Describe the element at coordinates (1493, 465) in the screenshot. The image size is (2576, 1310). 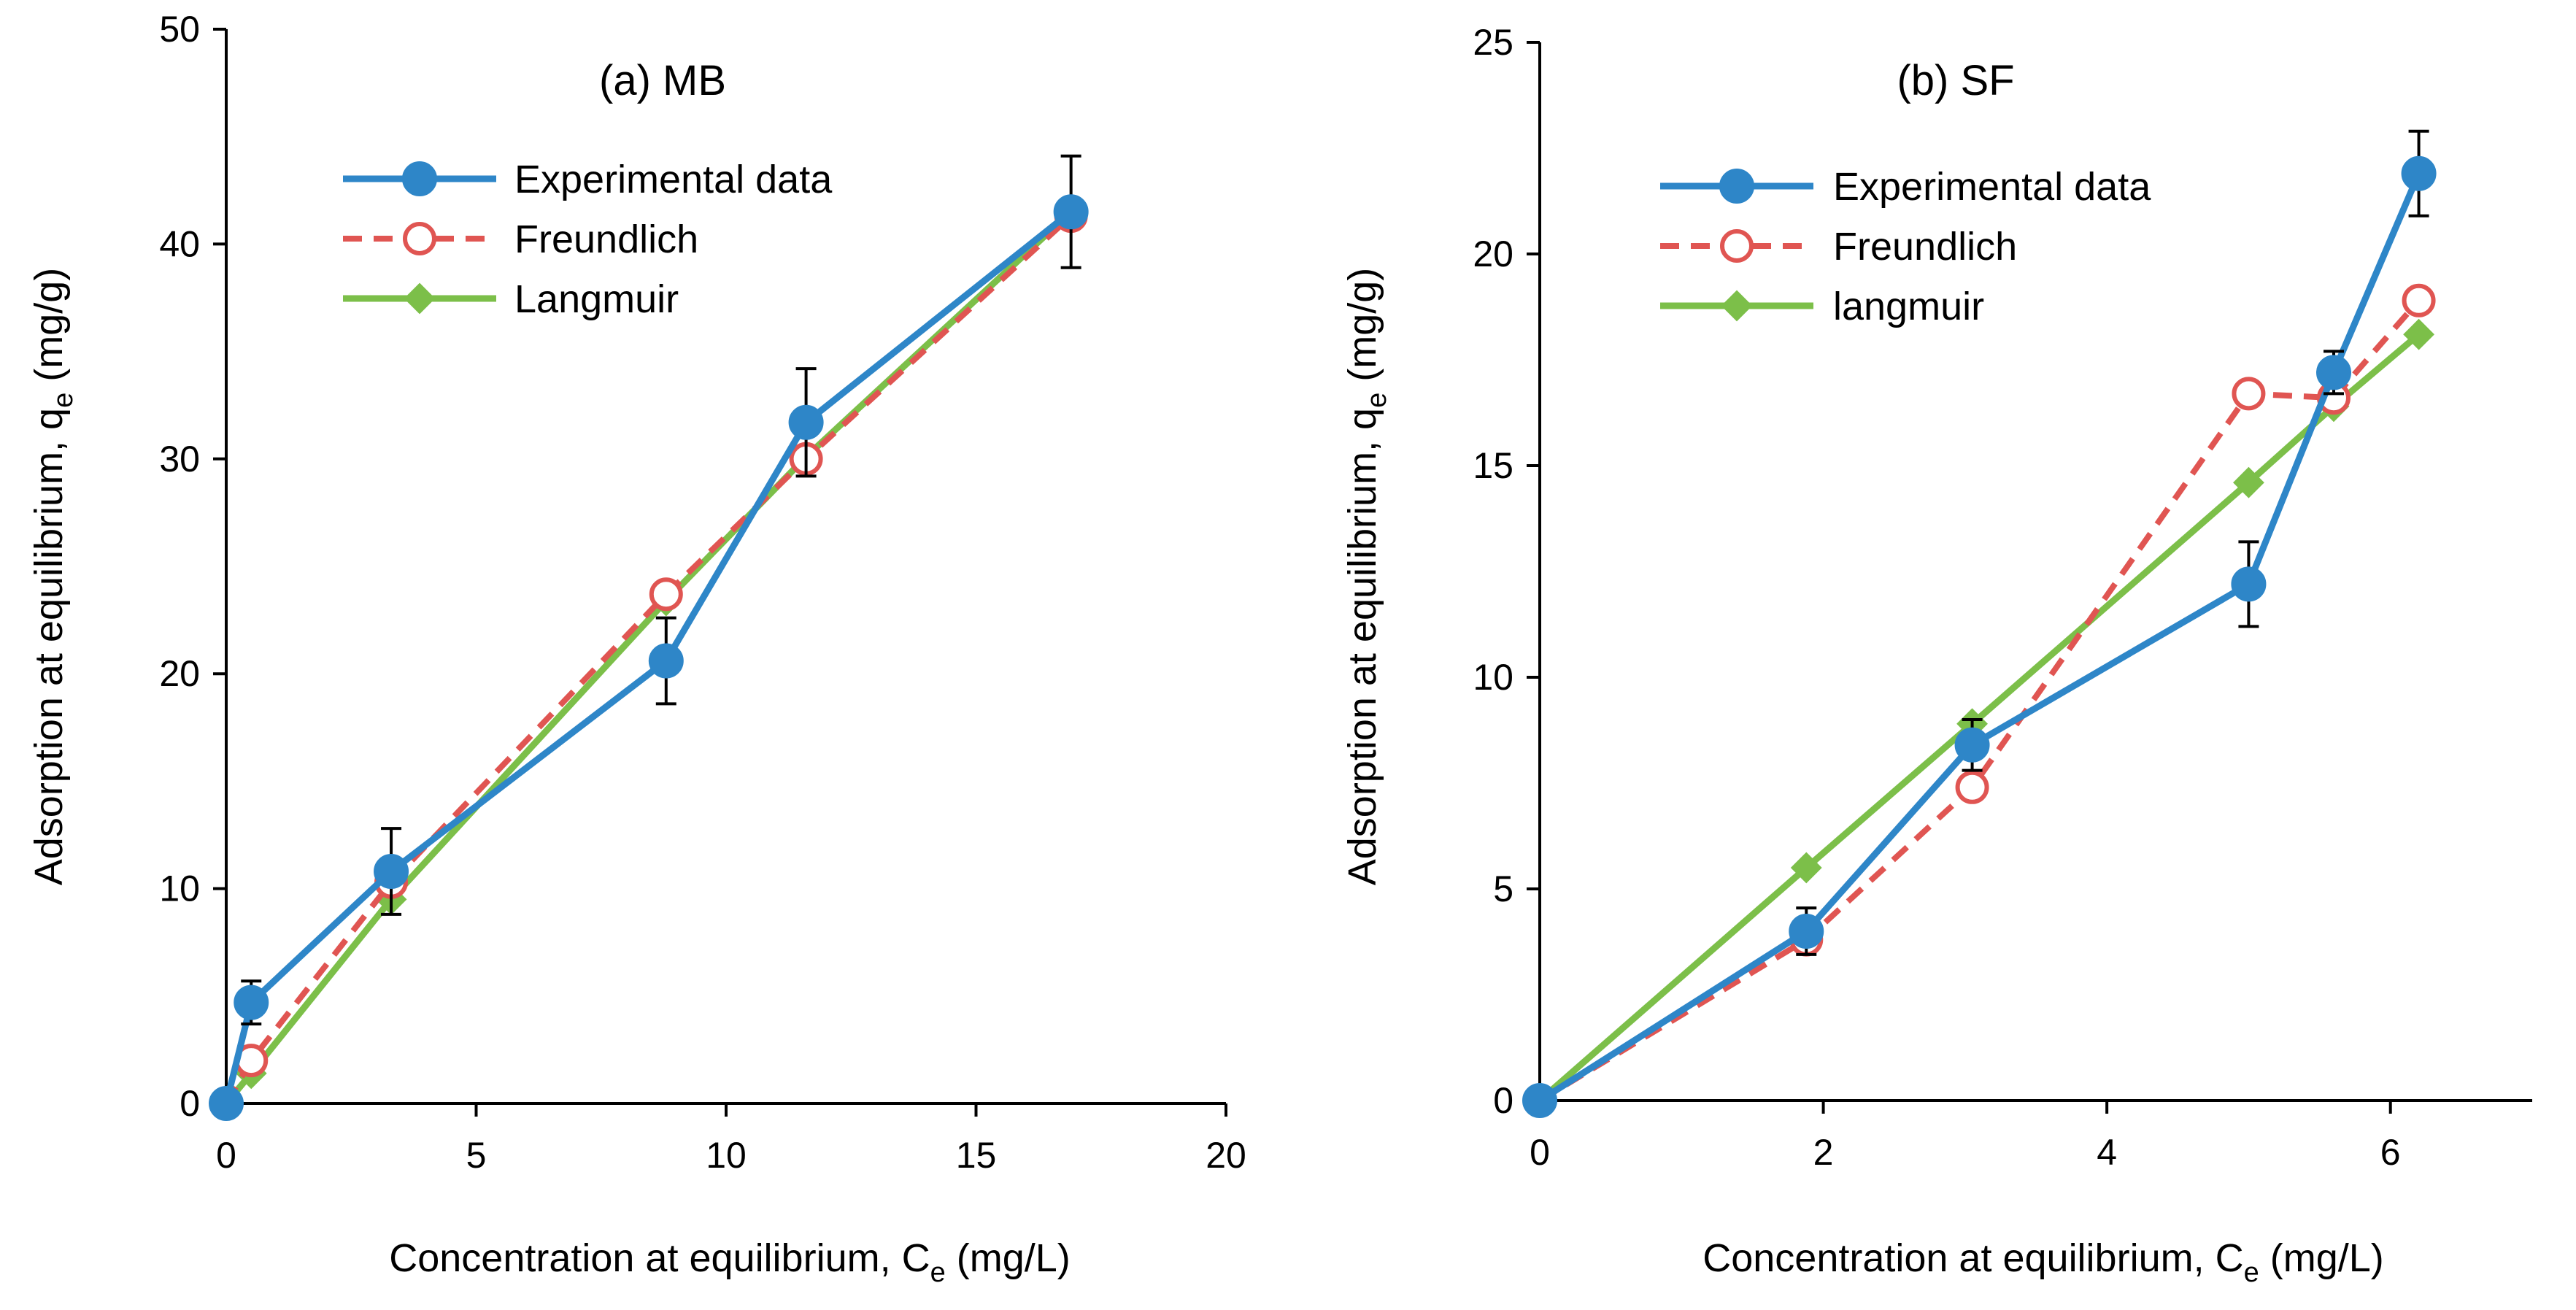
I see `y-tick-label: 15` at that location.